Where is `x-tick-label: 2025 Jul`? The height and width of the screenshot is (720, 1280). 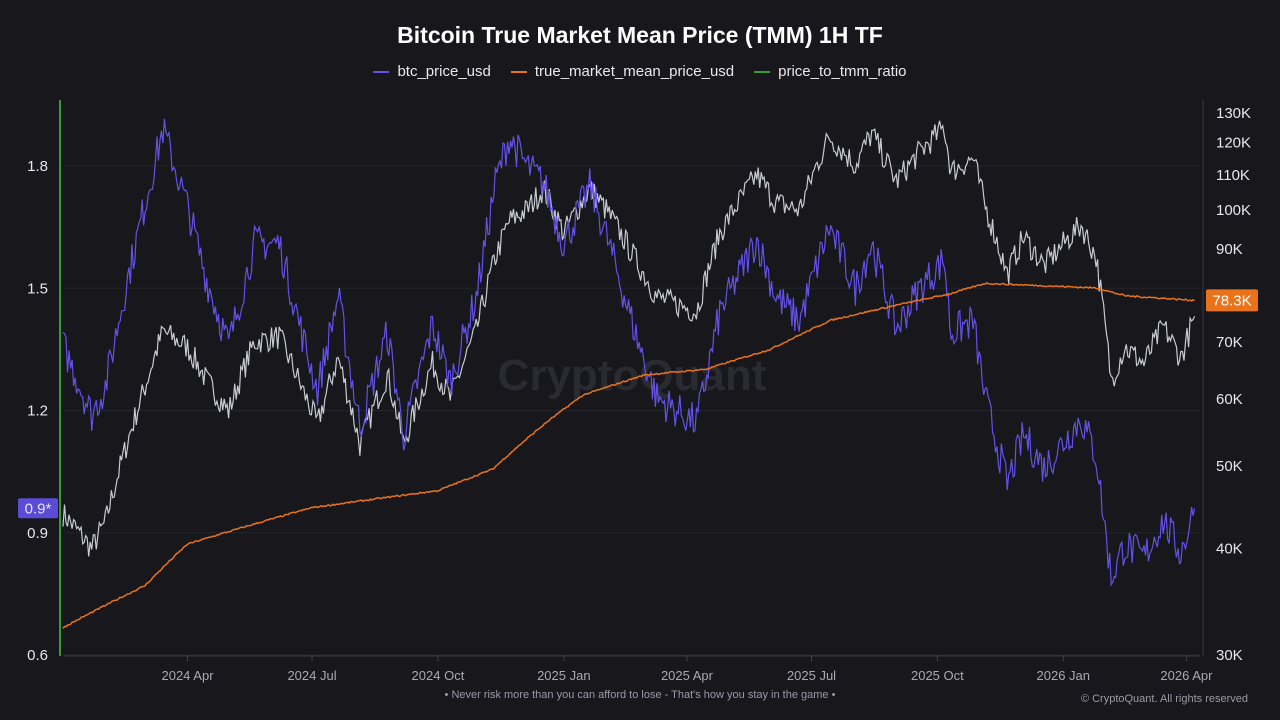
x-tick-label: 2025 Jul is located at coordinates (811, 675).